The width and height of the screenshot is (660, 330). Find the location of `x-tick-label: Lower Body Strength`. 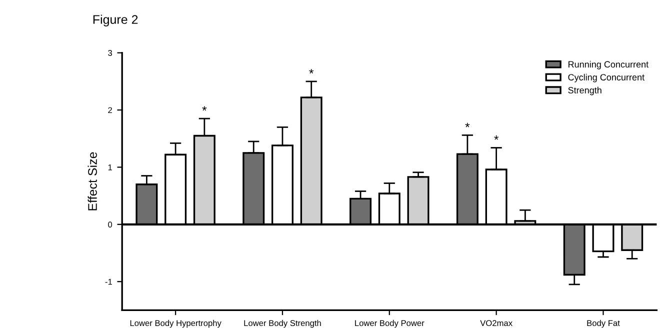

x-tick-label: Lower Body Strength is located at coordinates (282, 324).